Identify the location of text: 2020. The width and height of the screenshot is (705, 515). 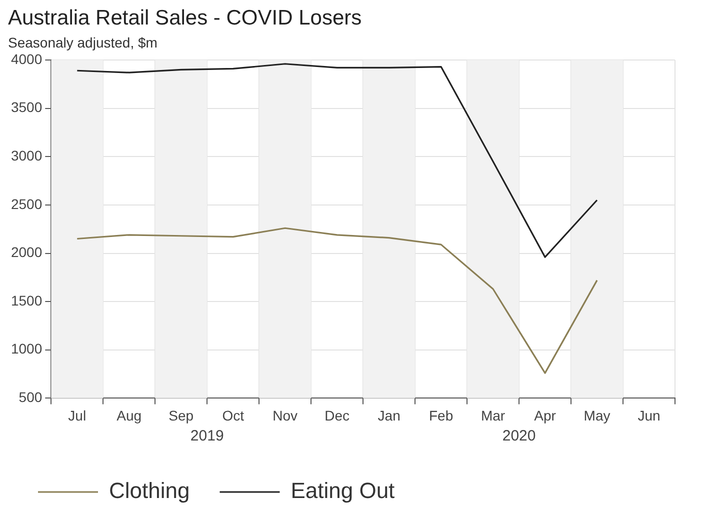
(519, 436).